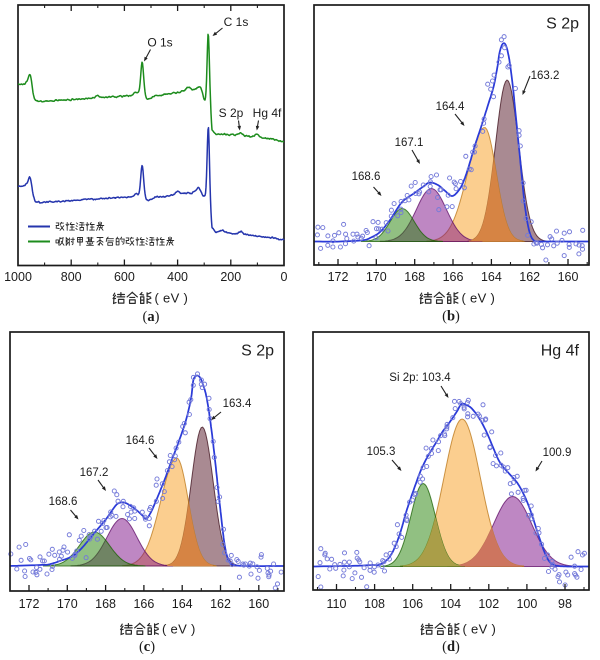 This screenshot has height=660, width=600. I want to click on svg-text: (b), so click(451, 317).